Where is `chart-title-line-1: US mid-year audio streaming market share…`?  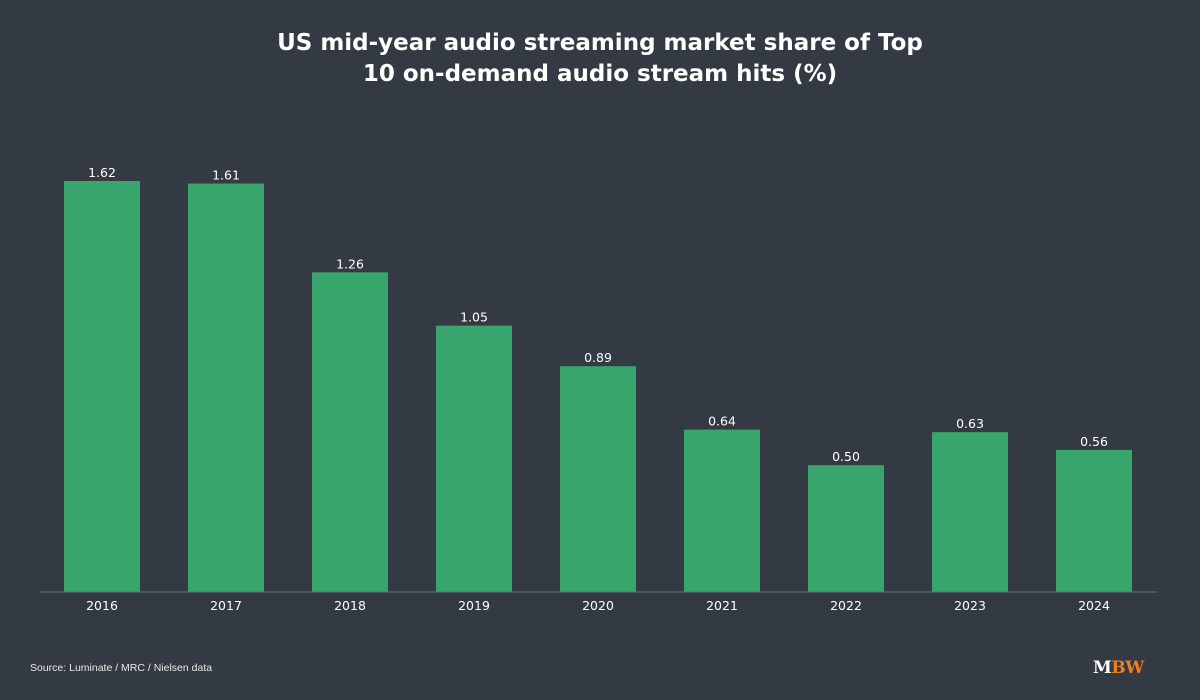 chart-title-line-1: US mid-year audio streaming market share… is located at coordinates (600, 43).